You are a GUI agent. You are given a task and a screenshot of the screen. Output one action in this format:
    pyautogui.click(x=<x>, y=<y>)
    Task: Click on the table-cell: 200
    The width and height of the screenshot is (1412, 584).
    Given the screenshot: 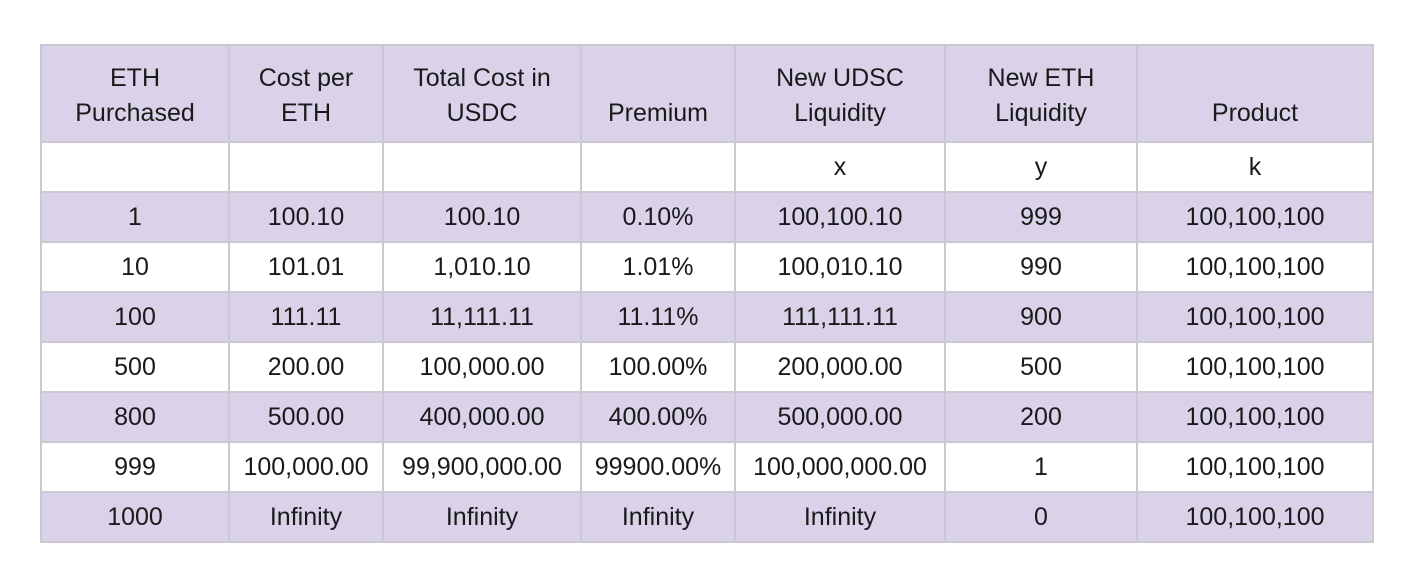 What is the action you would take?
    pyautogui.click(x=1041, y=417)
    